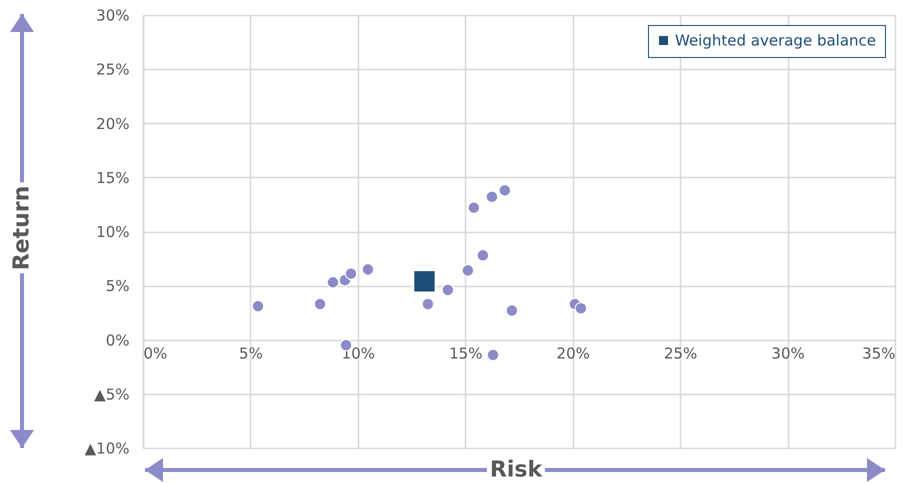 This screenshot has height=483, width=913. What do you see at coordinates (22, 228) in the screenshot?
I see `y-axis-title: Return` at bounding box center [22, 228].